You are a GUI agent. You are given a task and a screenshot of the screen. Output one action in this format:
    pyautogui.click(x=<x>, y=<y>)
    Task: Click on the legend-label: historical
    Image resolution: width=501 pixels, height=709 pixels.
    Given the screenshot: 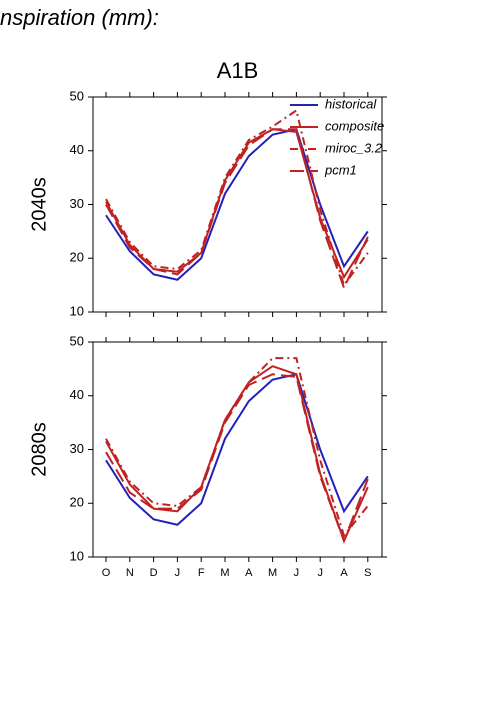 What is the action you would take?
    pyautogui.click(x=351, y=103)
    